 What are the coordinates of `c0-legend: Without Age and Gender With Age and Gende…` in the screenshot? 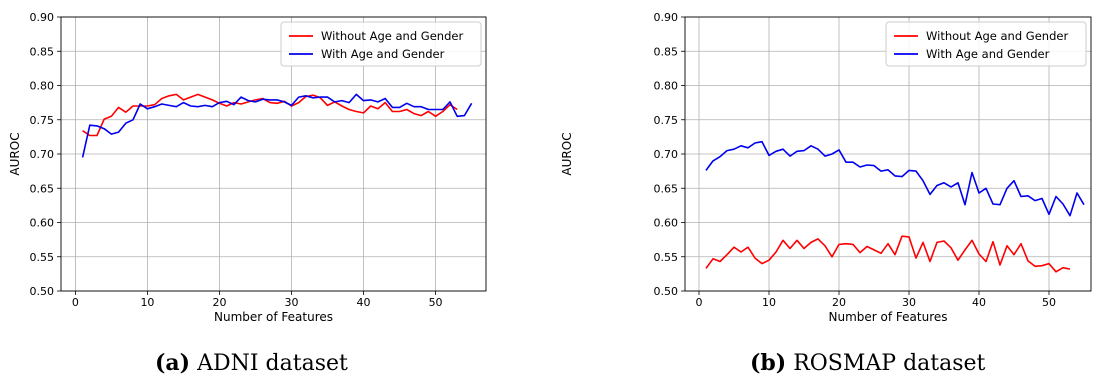 It's located at (381, 44).